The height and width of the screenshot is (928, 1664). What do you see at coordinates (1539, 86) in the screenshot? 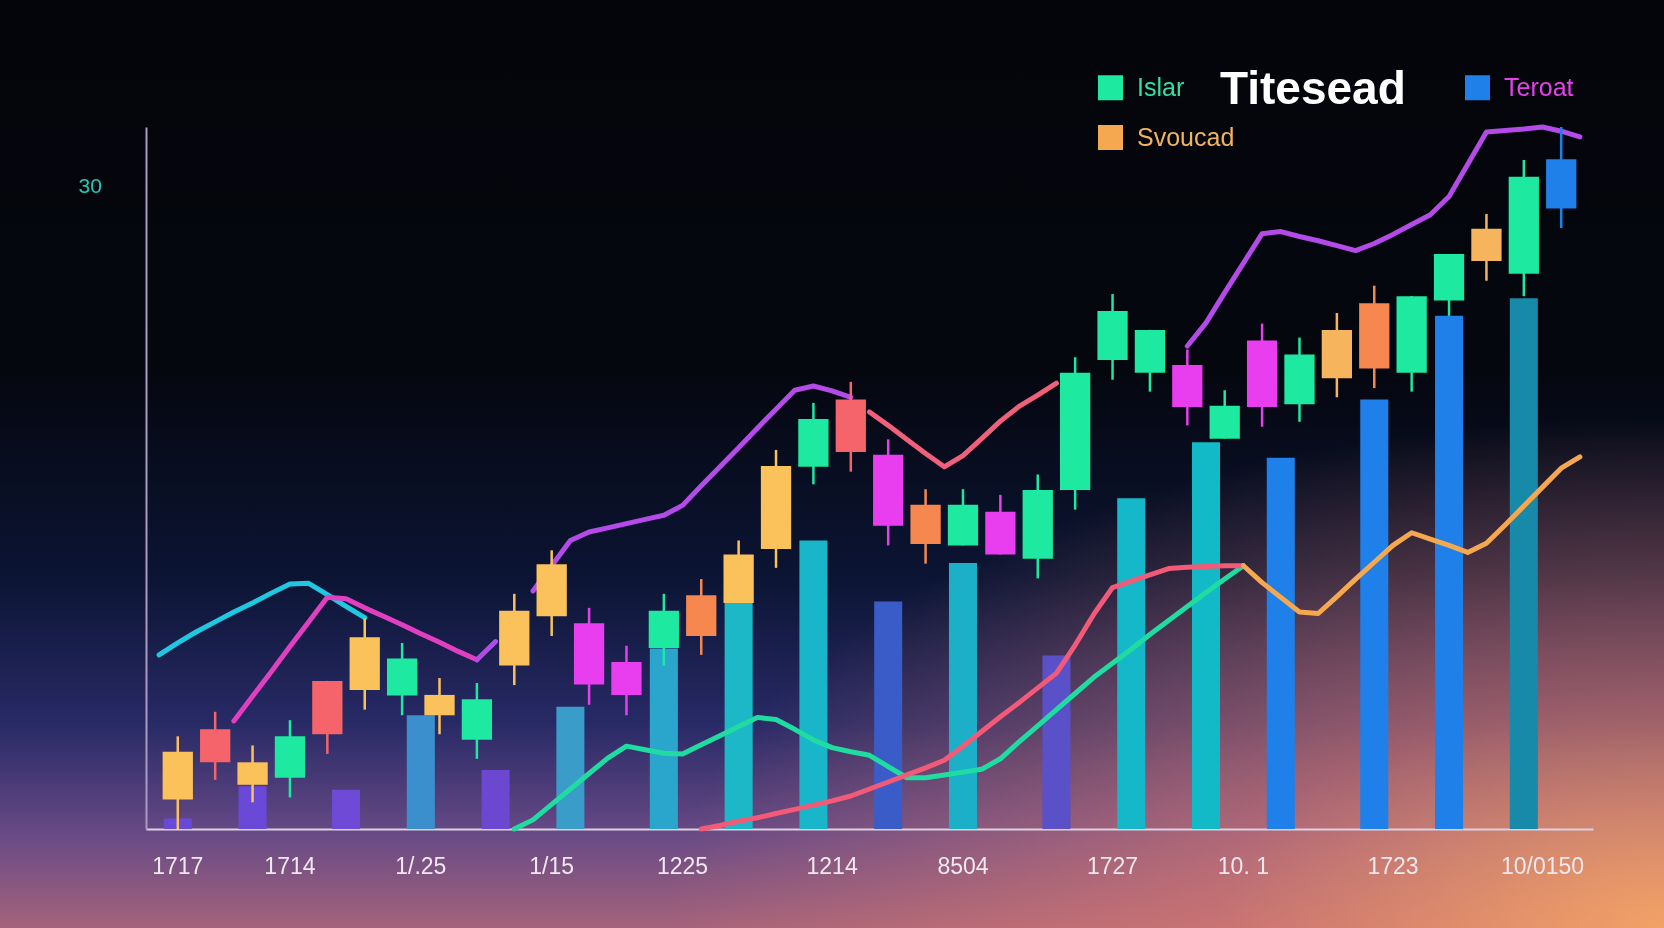
I see `legend-label: Teroat` at bounding box center [1539, 86].